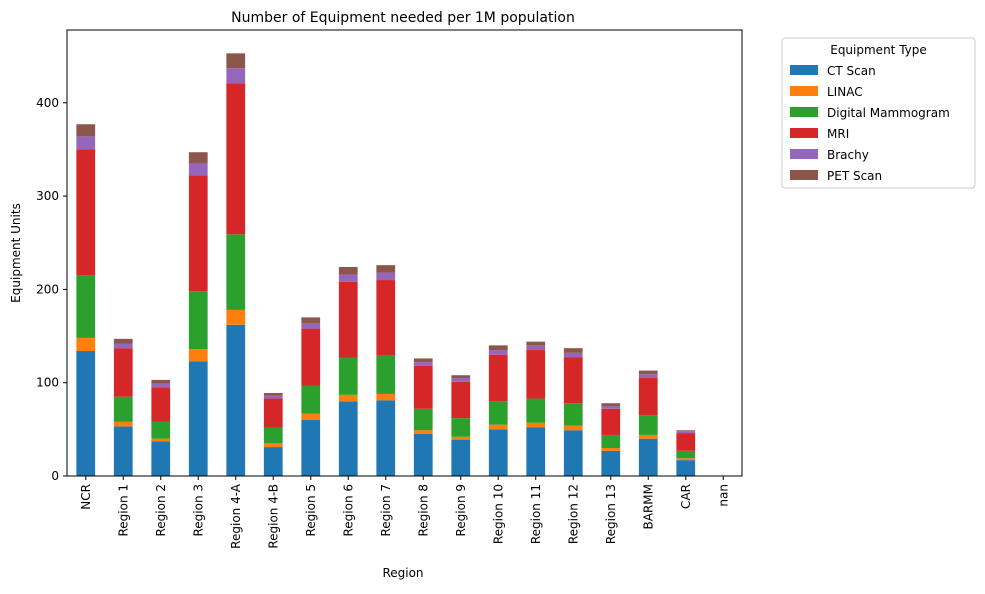  Describe the element at coordinates (423, 510) in the screenshot. I see `x-tick-label: Region 8` at that location.